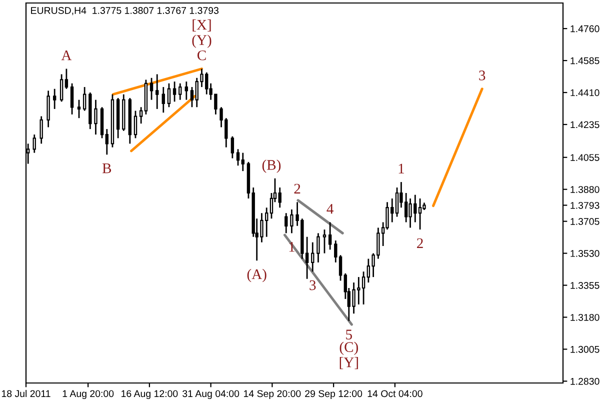 The width and height of the screenshot is (603, 401). What do you see at coordinates (585, 285) in the screenshot?
I see `y-tick-label: 1.3355` at bounding box center [585, 285].